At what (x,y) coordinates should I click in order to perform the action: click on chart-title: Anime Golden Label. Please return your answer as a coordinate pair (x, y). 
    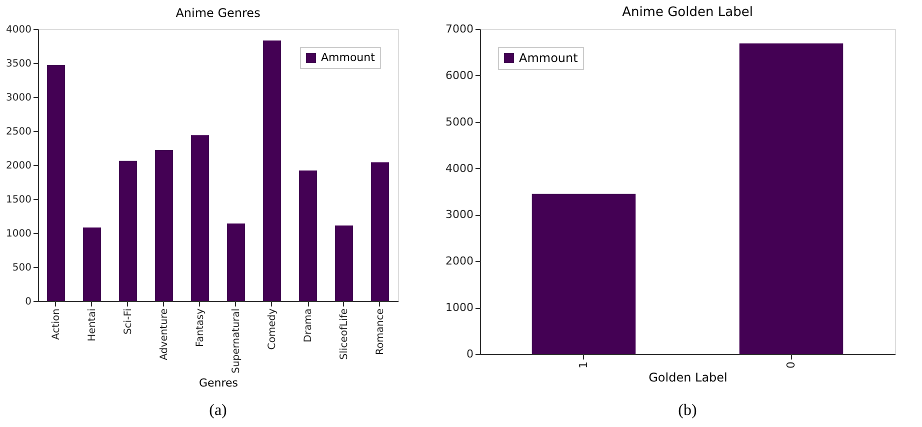
    Looking at the image, I should click on (687, 12).